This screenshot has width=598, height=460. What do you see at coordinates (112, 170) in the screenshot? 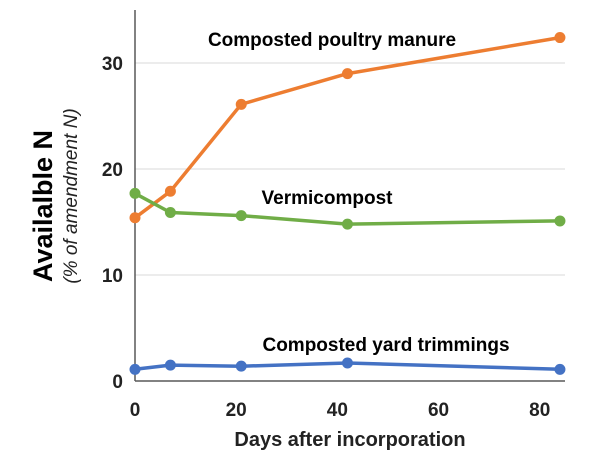
I see `y-tick-label: 20` at bounding box center [112, 170].